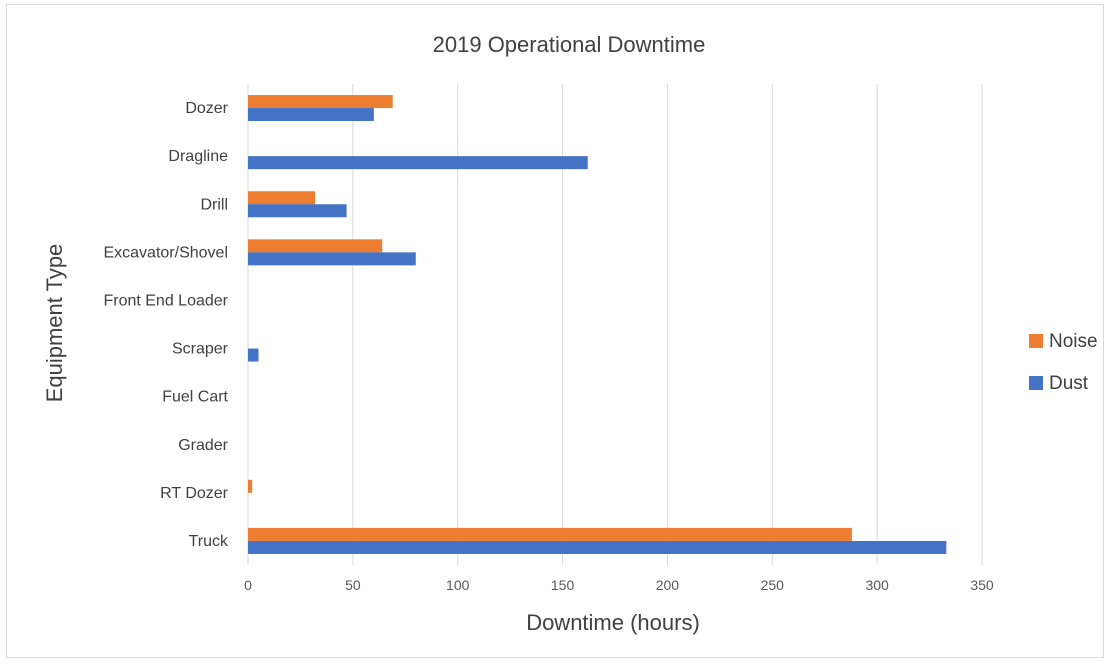 Image resolution: width=1112 pixels, height=664 pixels. Describe the element at coordinates (209, 541) in the screenshot. I see `y-category-label: Truck` at that location.